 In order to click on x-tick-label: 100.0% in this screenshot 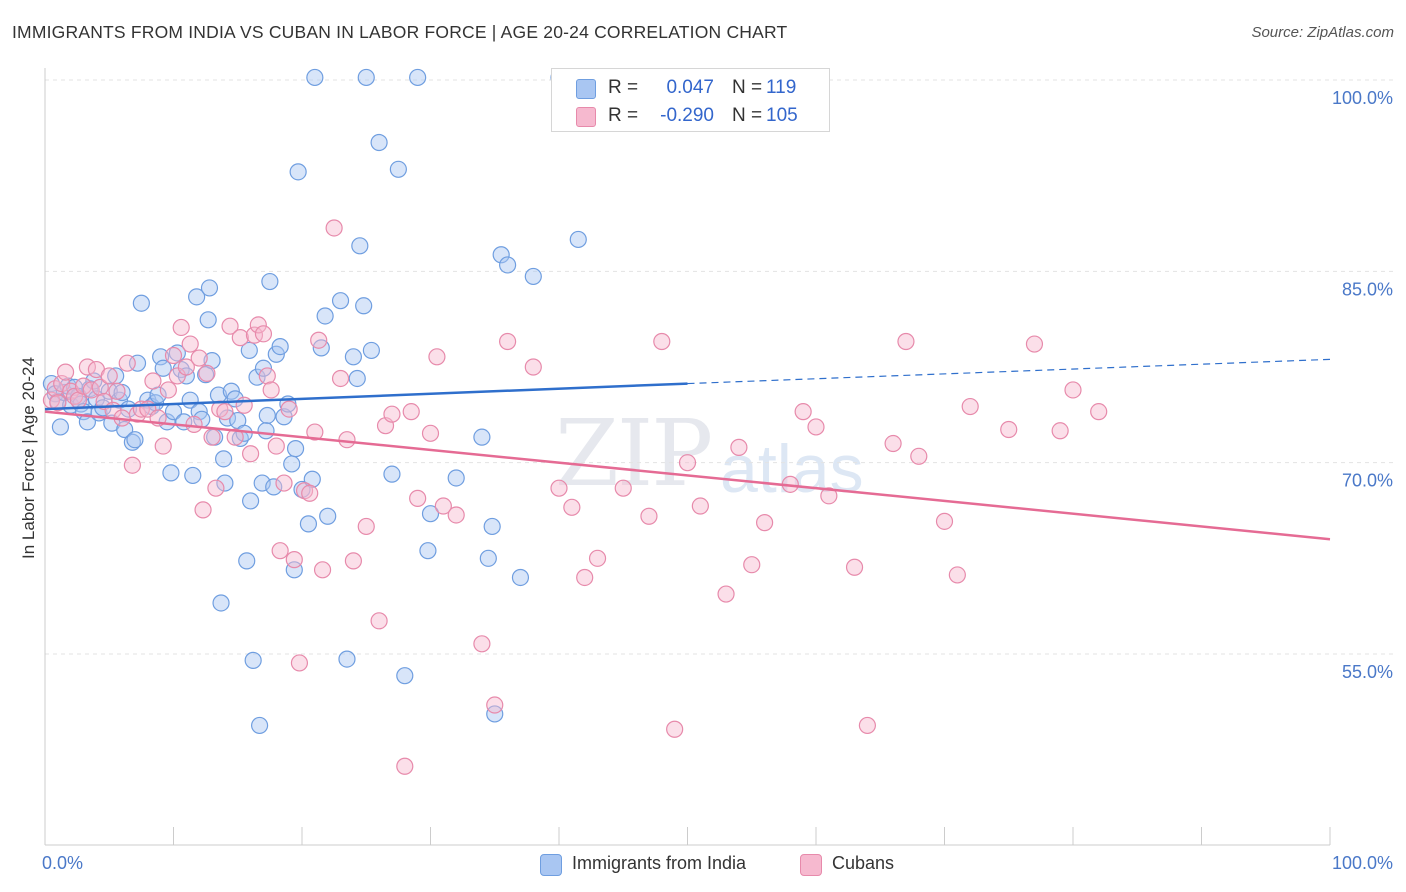, I will do `click(1362, 863)`.